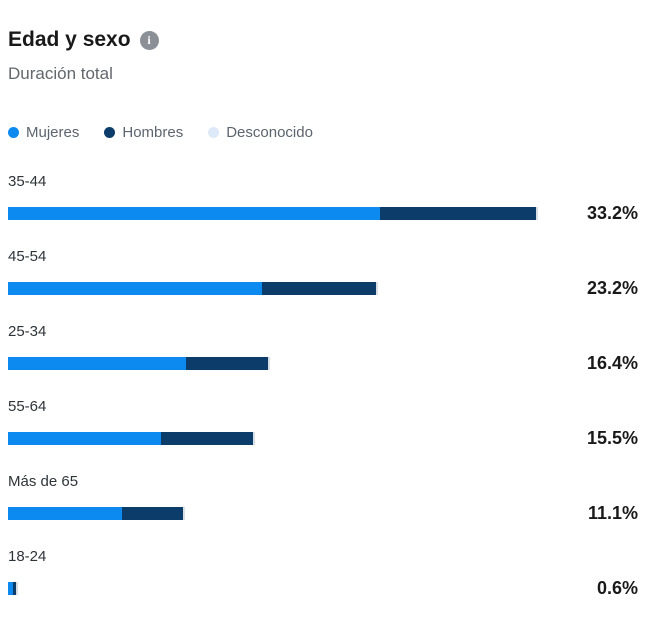  I want to click on chart-legend: Mujeres Hombres Desconocido, so click(323, 132).